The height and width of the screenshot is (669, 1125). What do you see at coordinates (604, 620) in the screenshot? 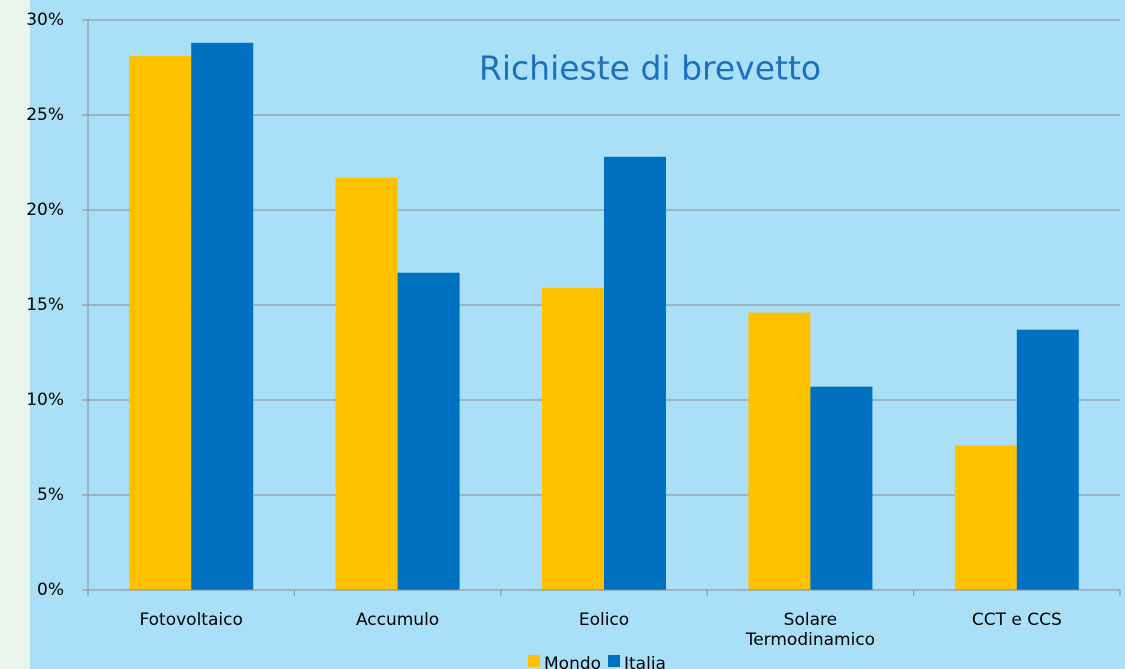
I see `x-tick-label: Eolico` at bounding box center [604, 620].